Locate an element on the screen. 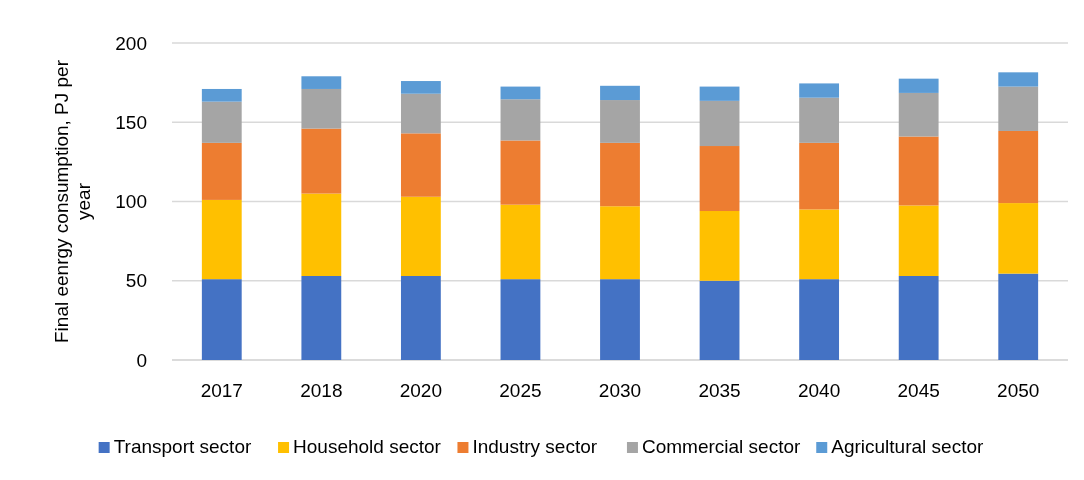  x-tick-label: 2035 is located at coordinates (719, 390).